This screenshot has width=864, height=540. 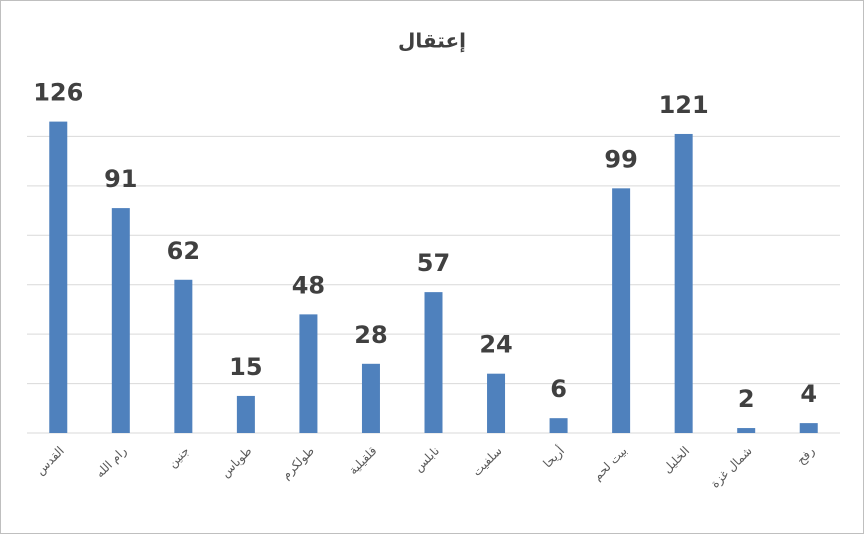 I want to click on data-label: 57, so click(x=433, y=263).